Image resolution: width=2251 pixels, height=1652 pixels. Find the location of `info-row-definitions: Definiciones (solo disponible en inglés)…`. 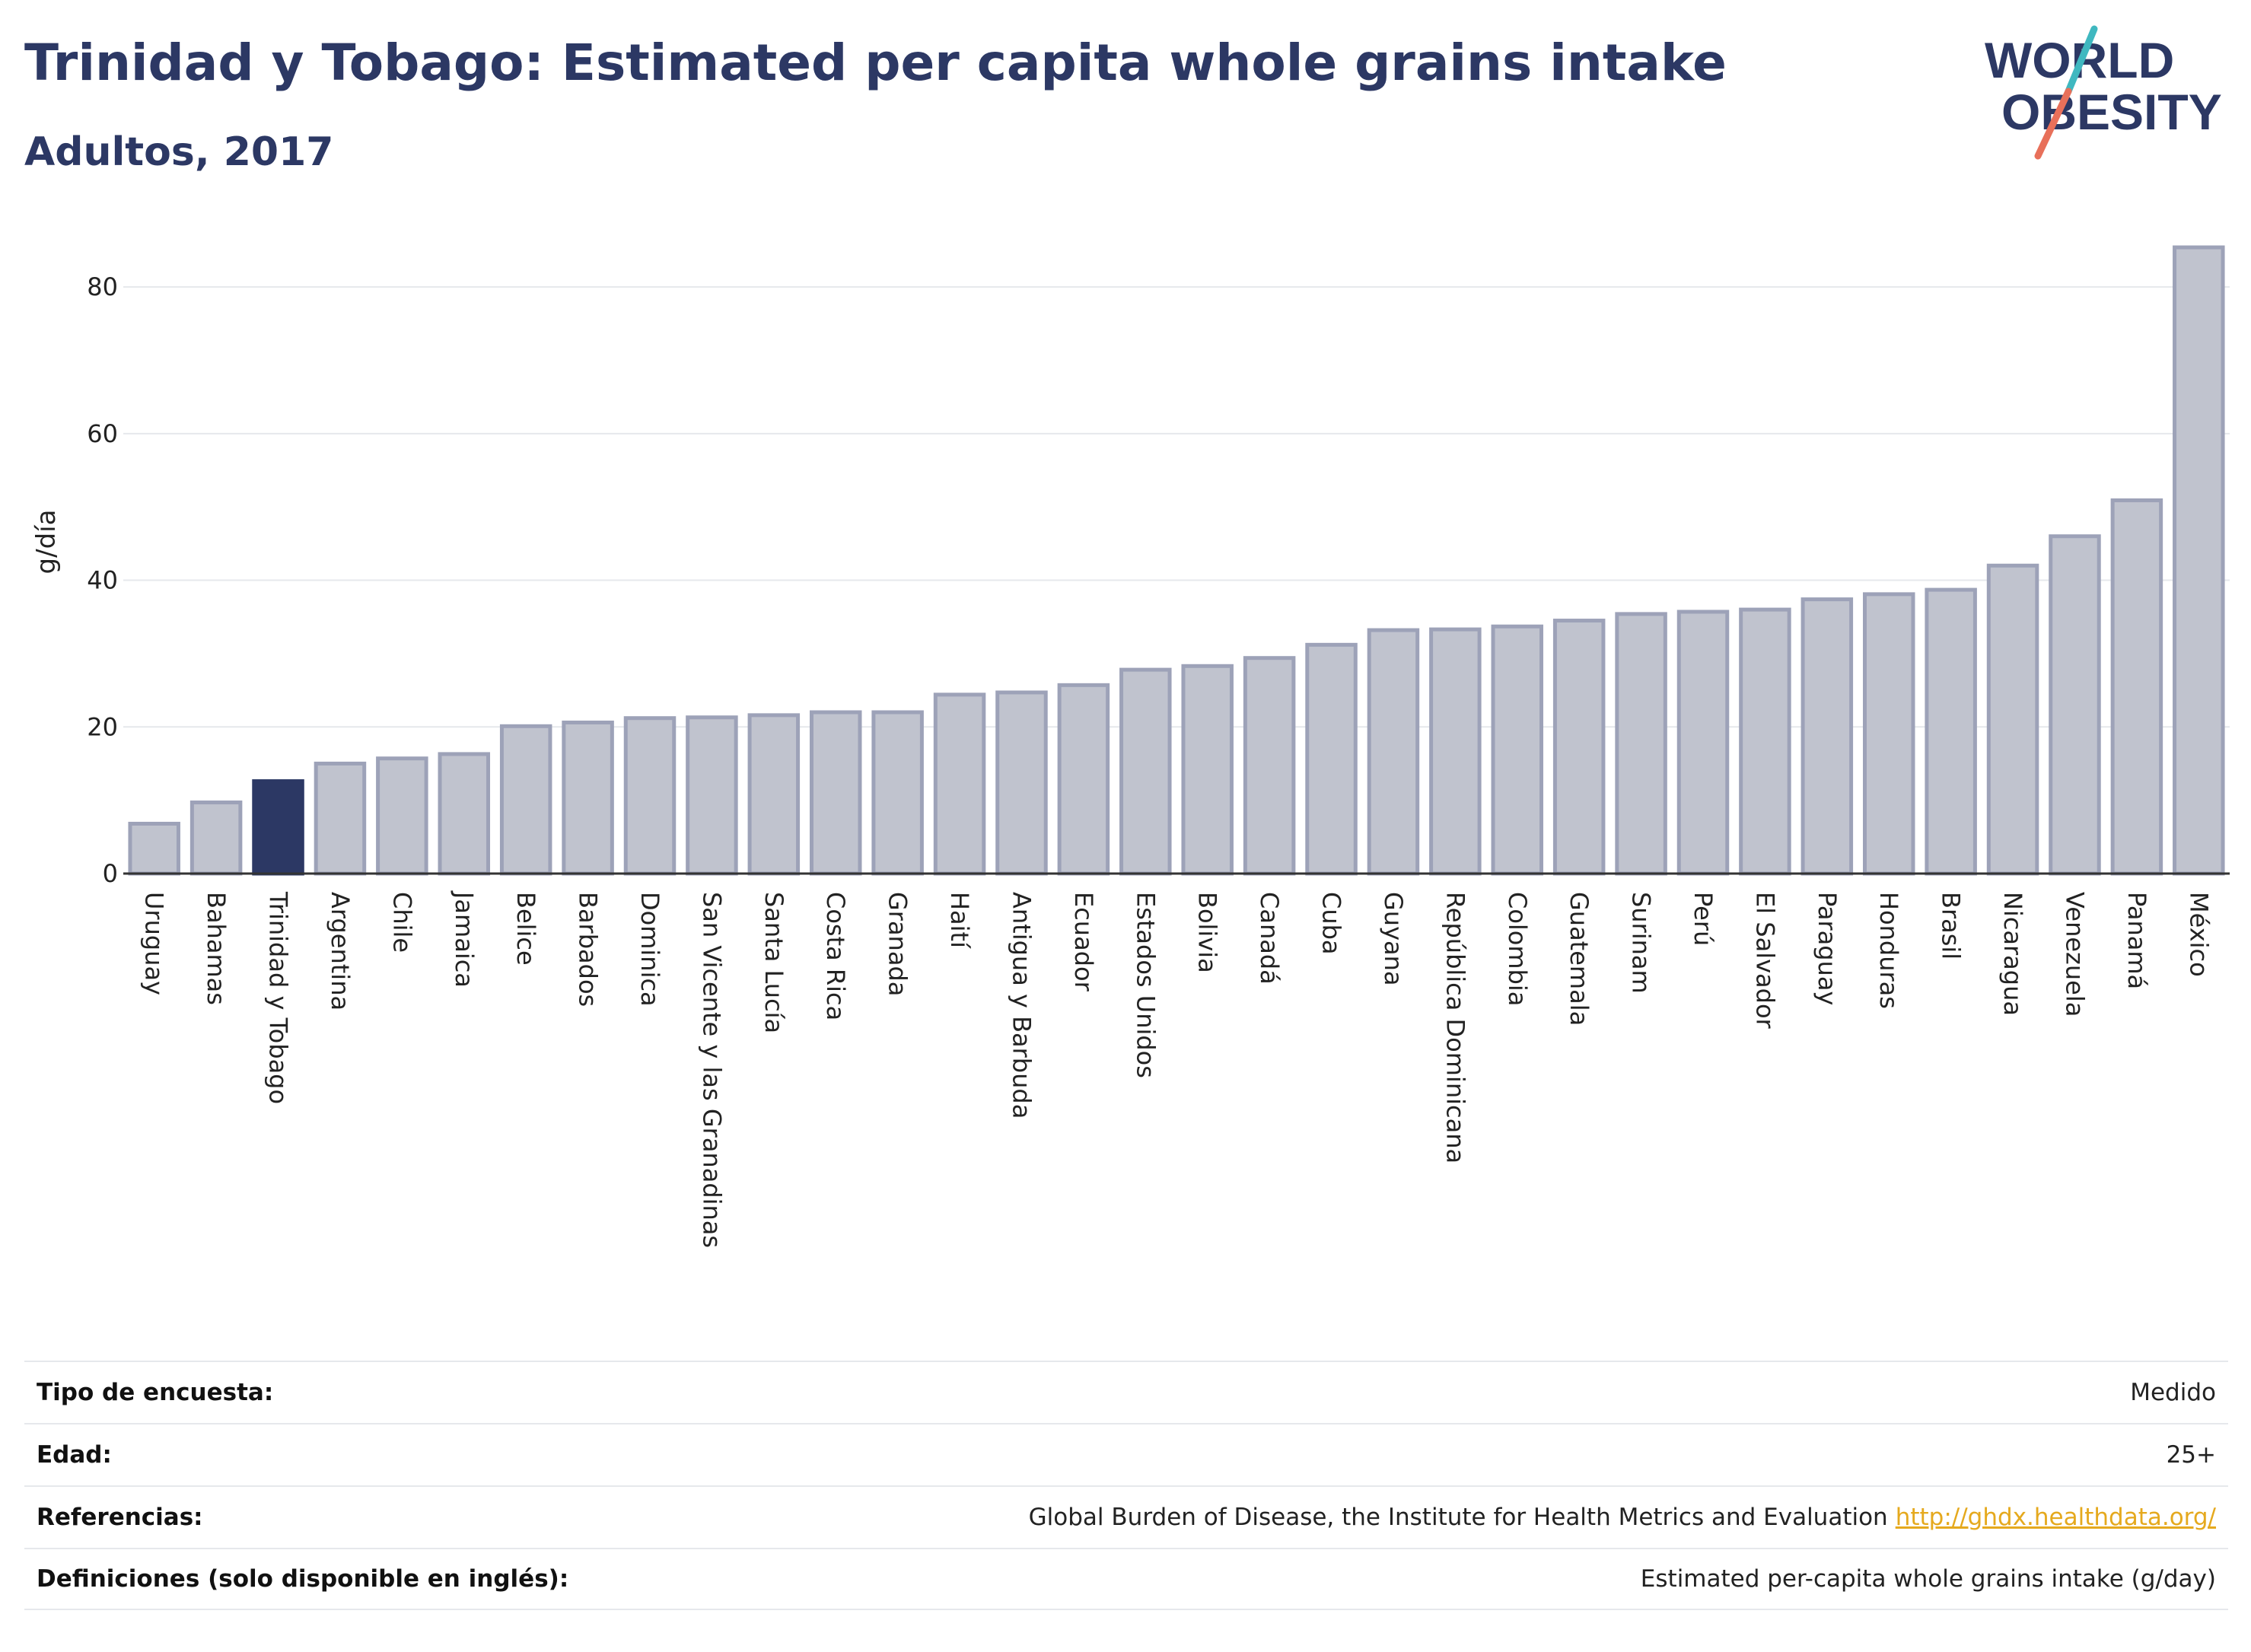

info-row-definitions: Definiciones (solo disponible en inglés)… is located at coordinates (1126, 1579).